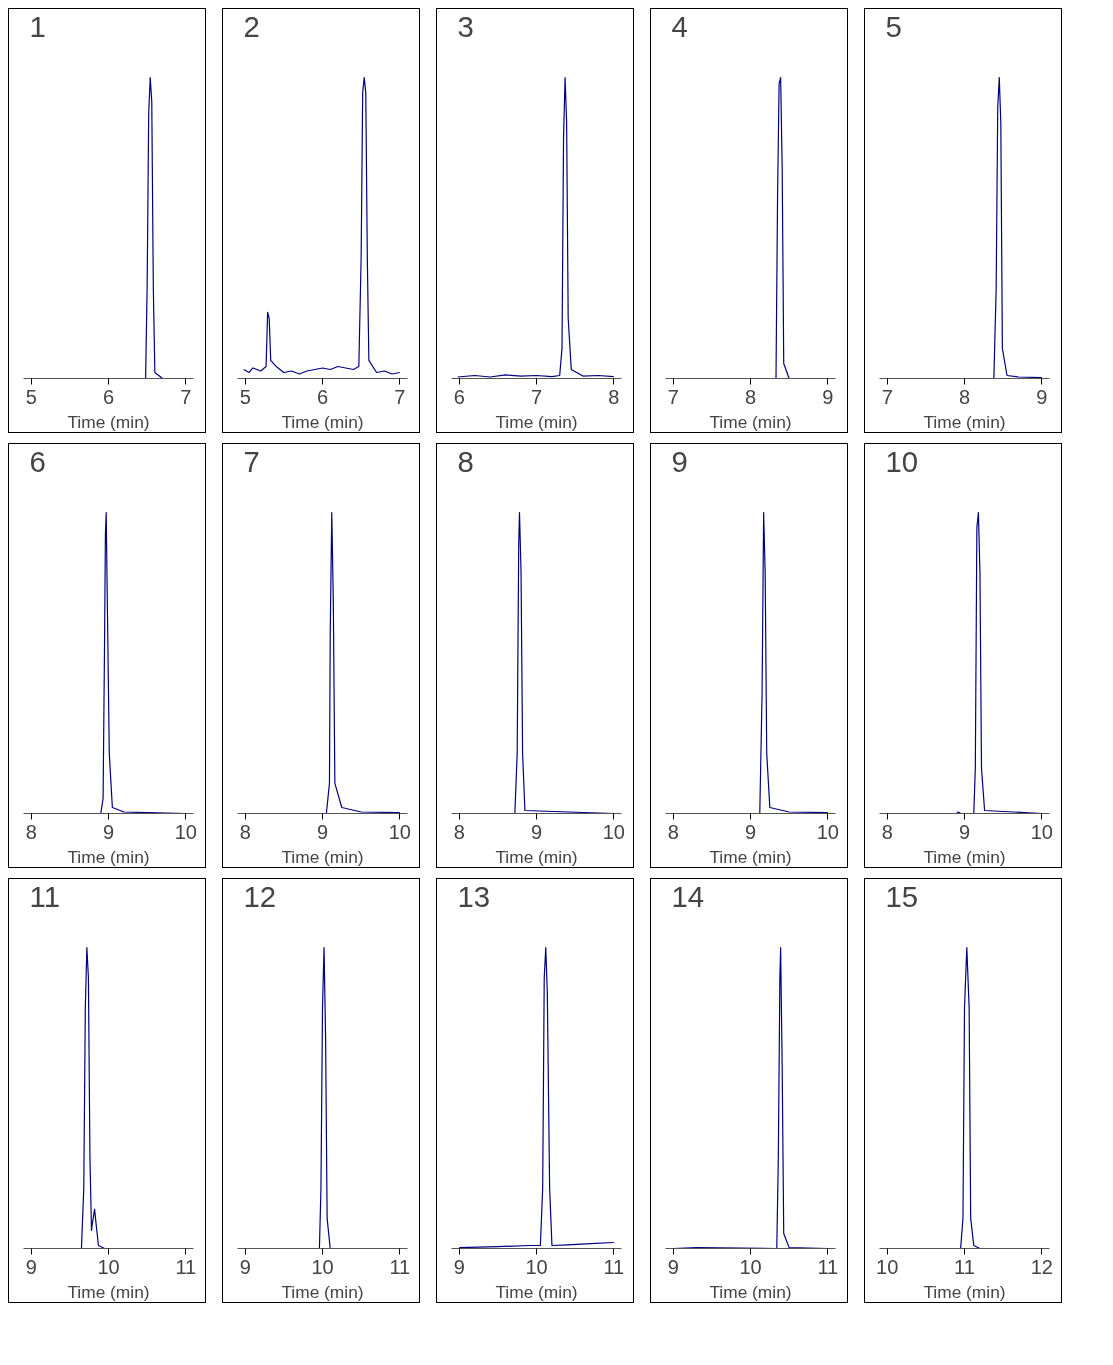 This screenshot has width=1113, height=1365. Describe the element at coordinates (679, 26) in the screenshot. I see `chart-title: 4` at that location.